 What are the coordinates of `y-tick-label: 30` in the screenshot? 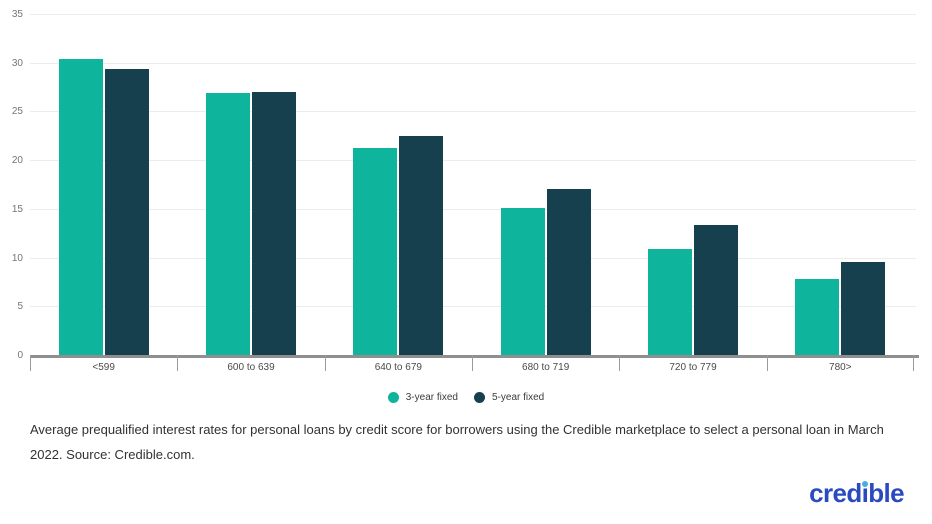 It's located at (17, 63).